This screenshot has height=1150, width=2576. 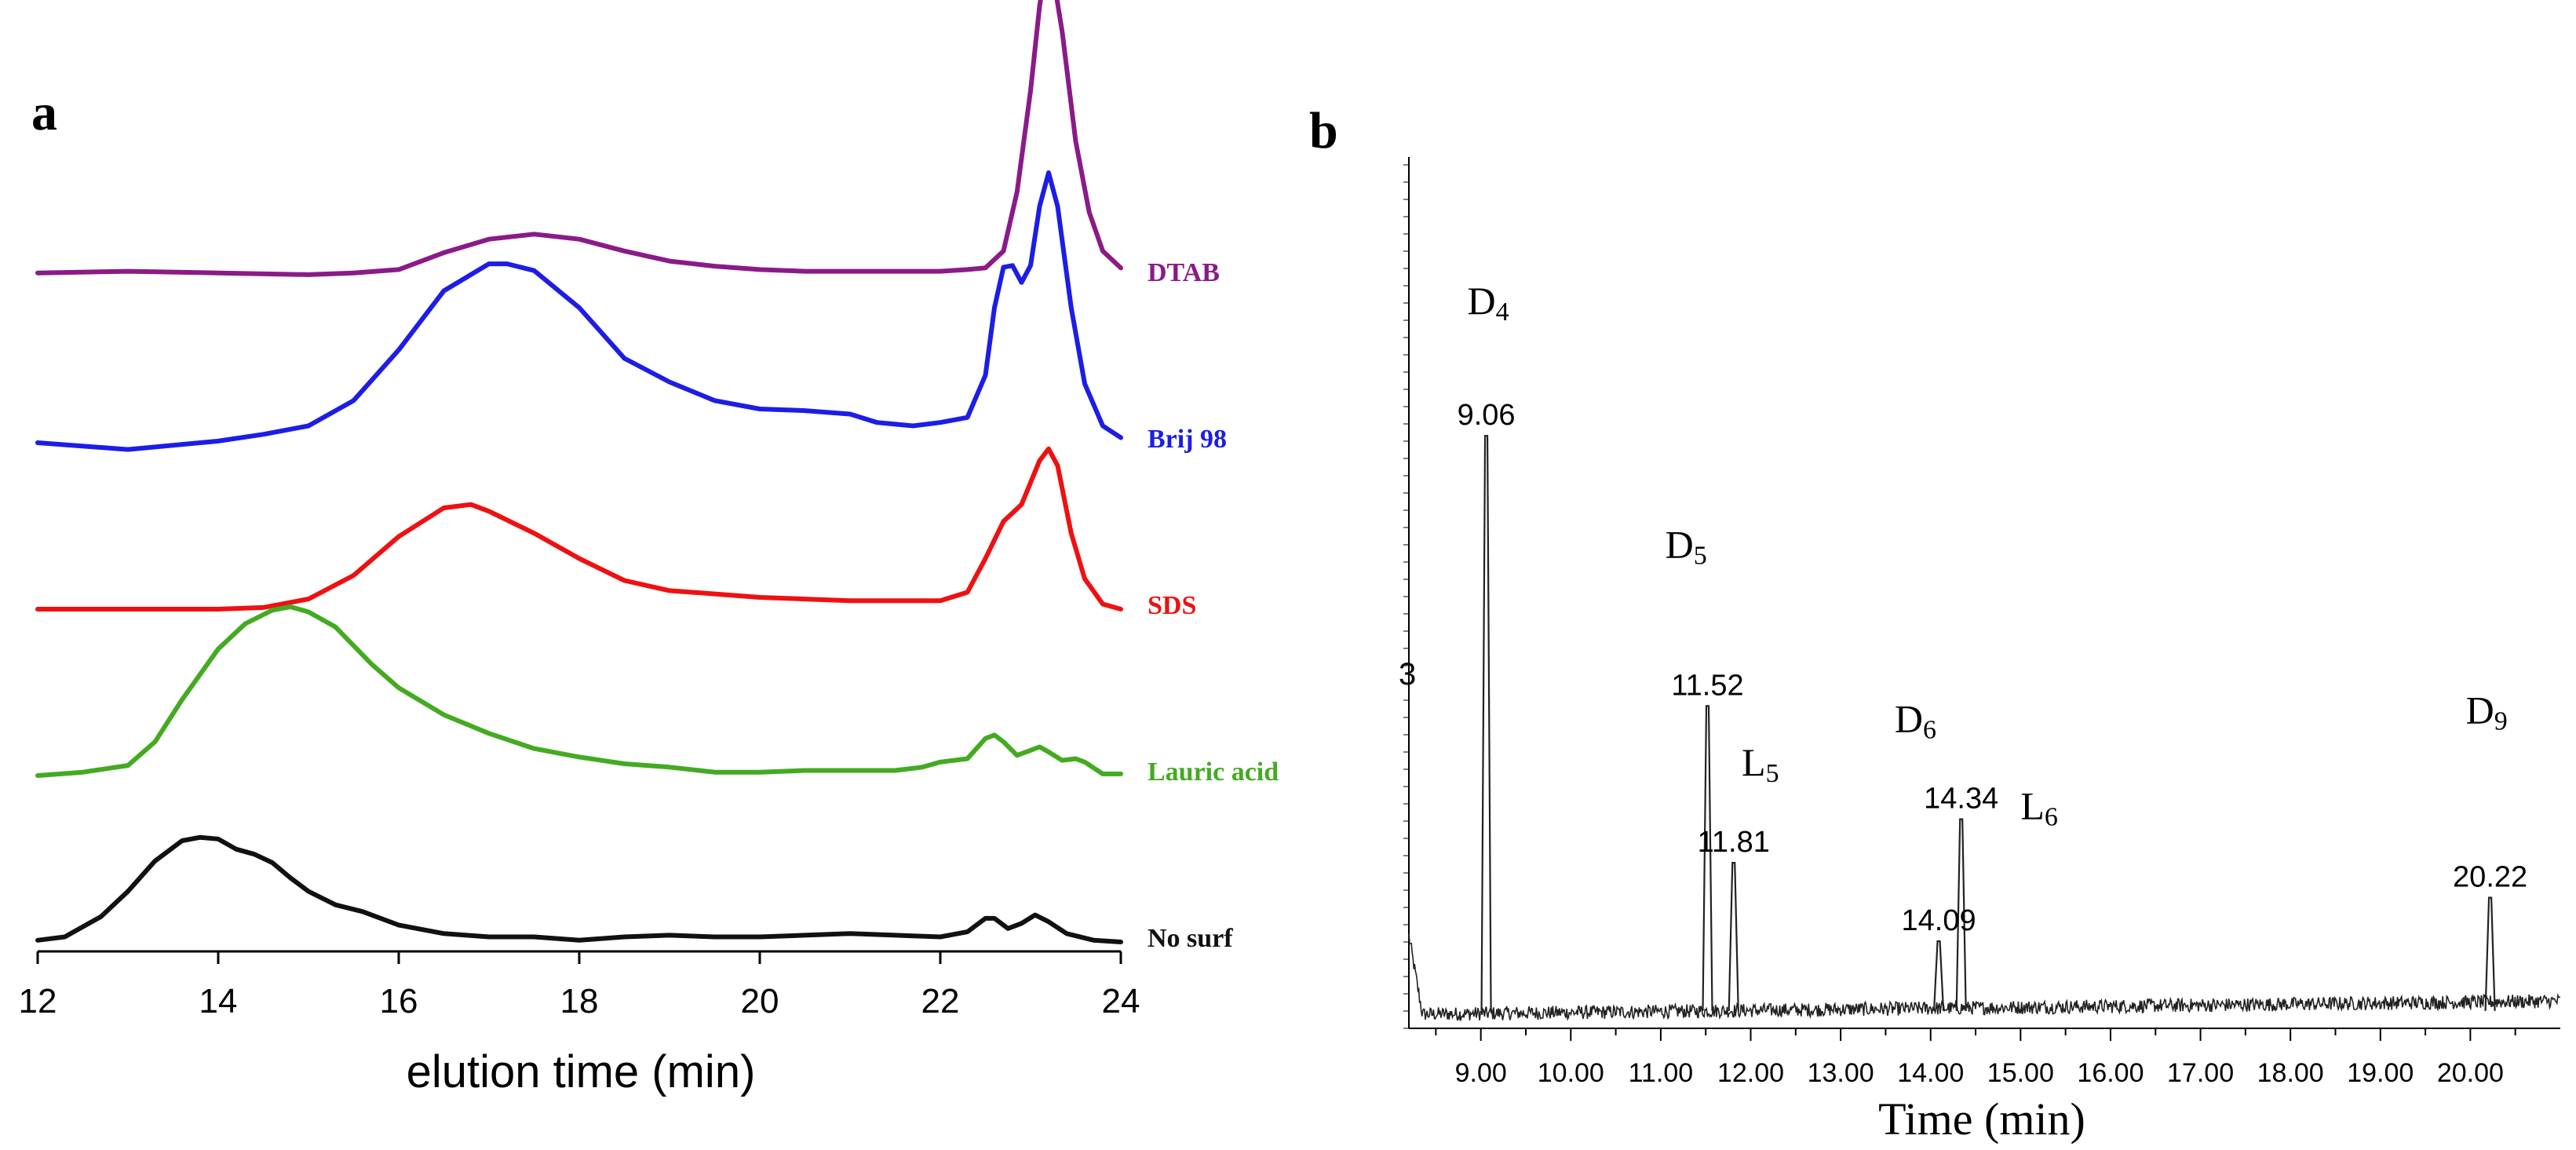 I want to click on x-tick-label-15-00: 15.00, so click(x=2021, y=1073).